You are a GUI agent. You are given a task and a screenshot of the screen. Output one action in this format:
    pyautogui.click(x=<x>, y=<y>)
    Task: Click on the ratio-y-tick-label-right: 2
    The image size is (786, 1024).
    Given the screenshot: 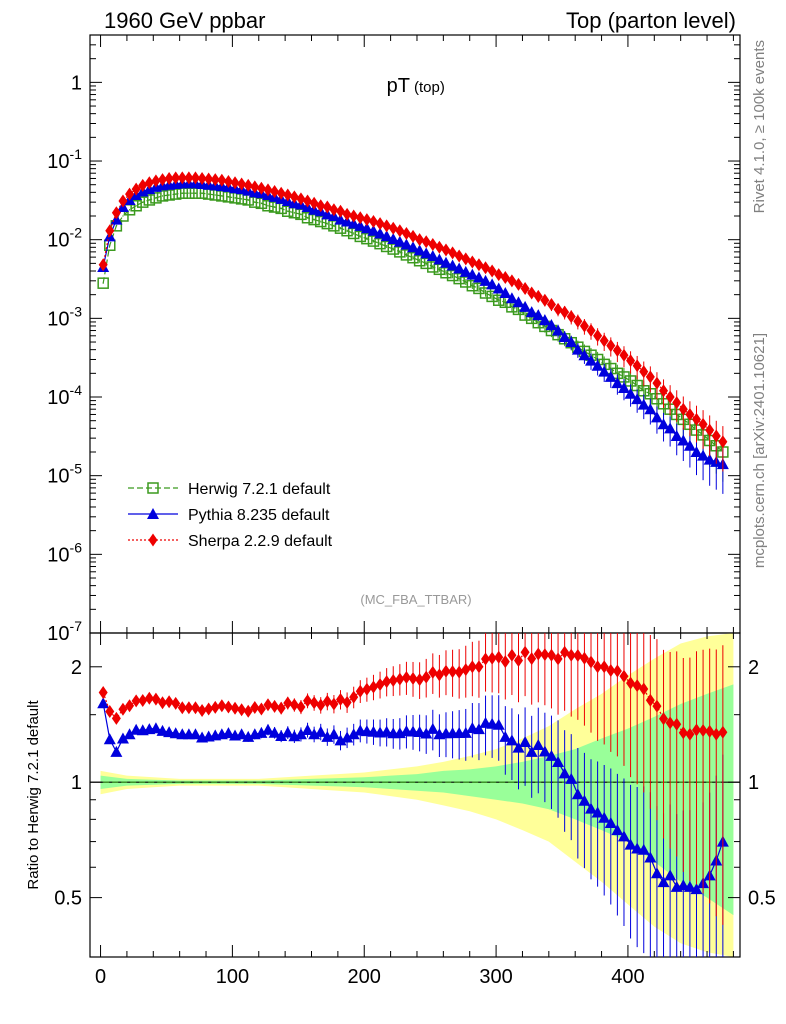 What is the action you would take?
    pyautogui.click(x=753, y=668)
    